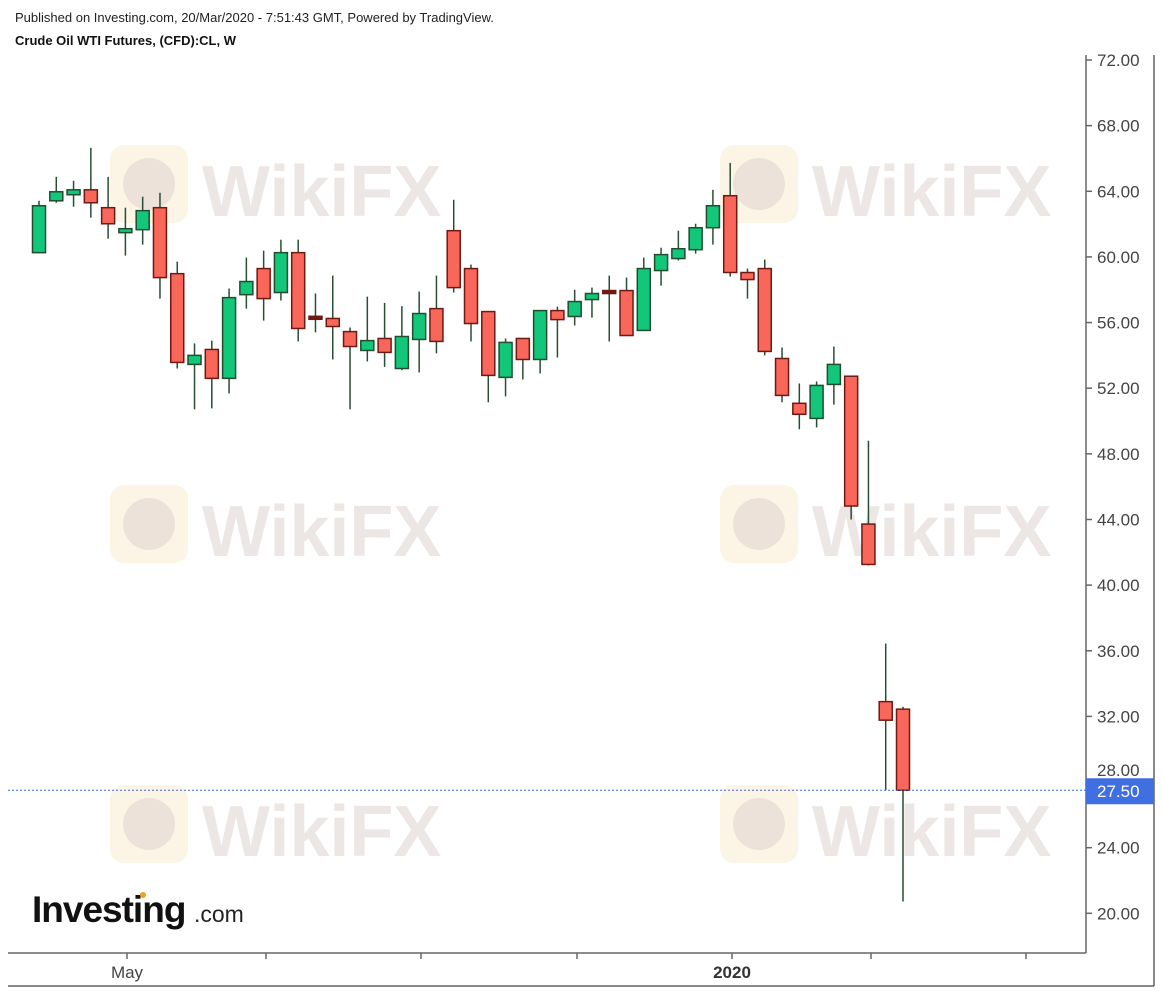  I want to click on y-tick-label: 72.00, so click(1118, 60).